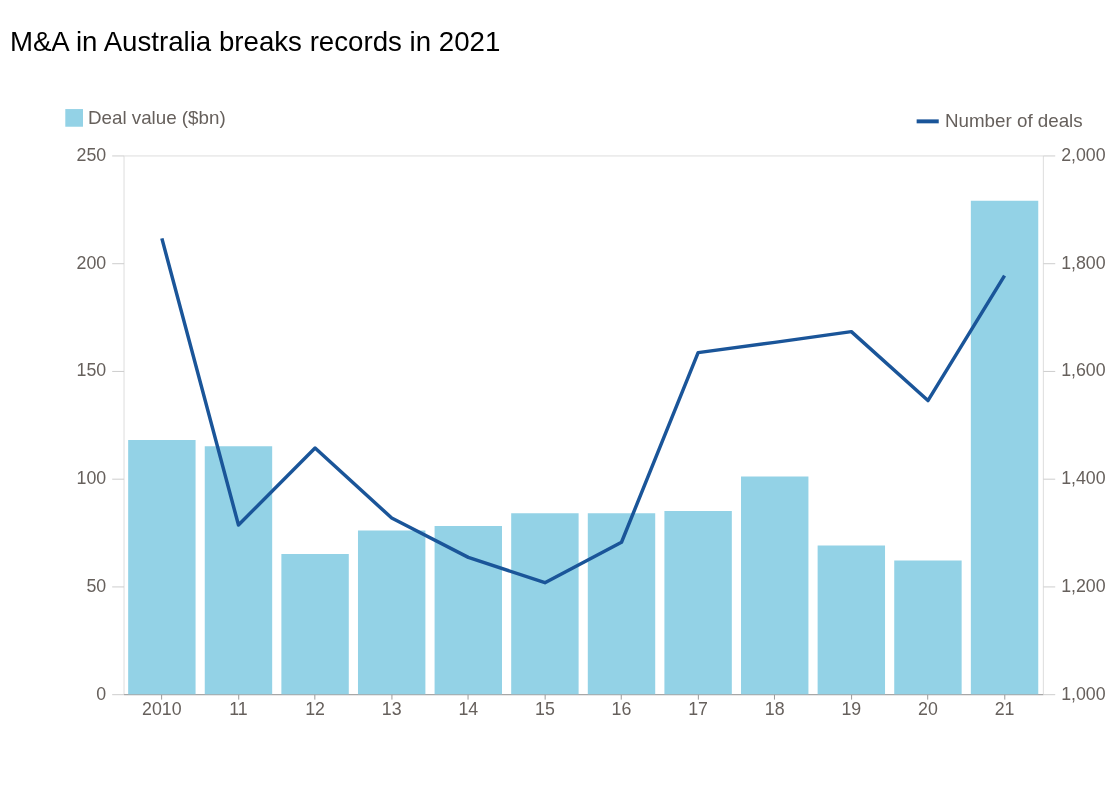  Describe the element at coordinates (1013, 121) in the screenshot. I see `legend-label: Number of deals` at that location.